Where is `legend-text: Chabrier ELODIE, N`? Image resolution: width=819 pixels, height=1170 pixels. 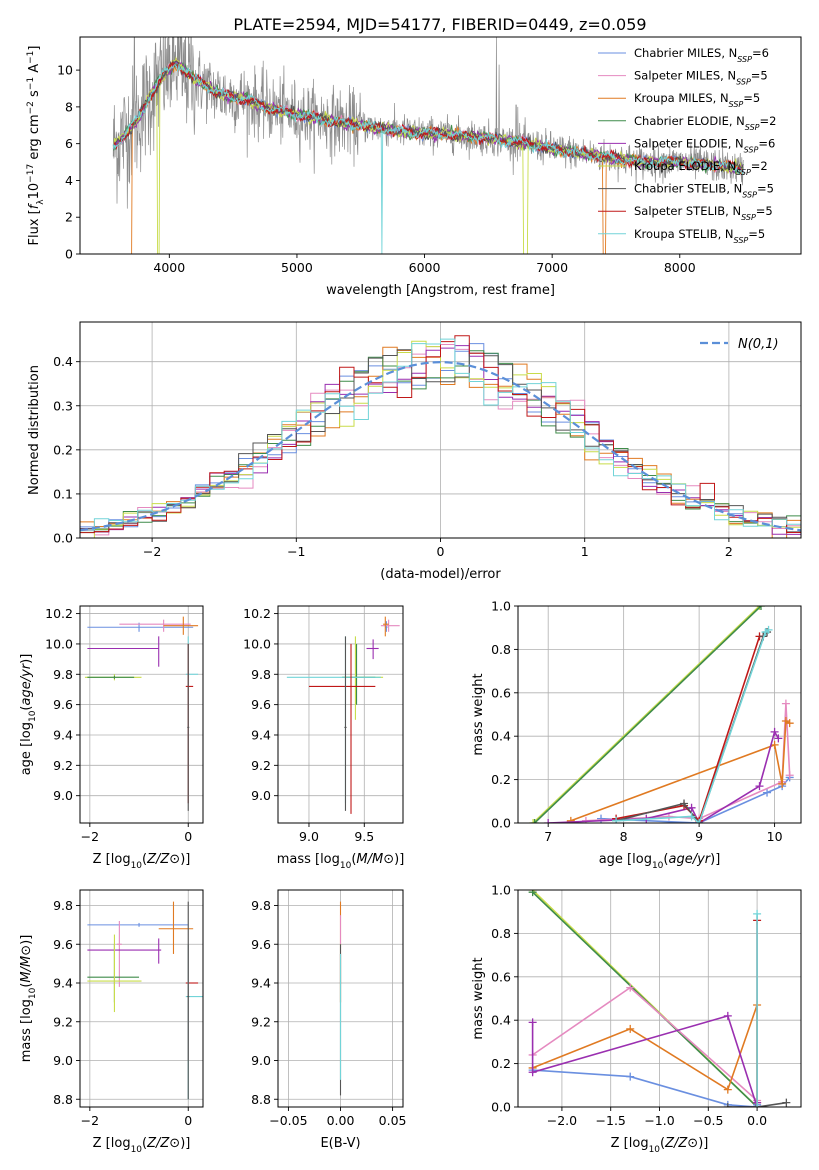 legend-text: Chabrier ELODIE, N is located at coordinates (689, 121).